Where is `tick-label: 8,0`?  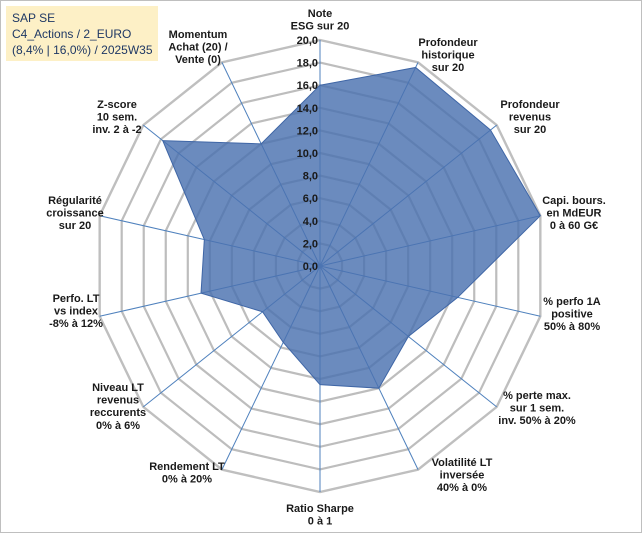 tick-label: 8,0 is located at coordinates (310, 177).